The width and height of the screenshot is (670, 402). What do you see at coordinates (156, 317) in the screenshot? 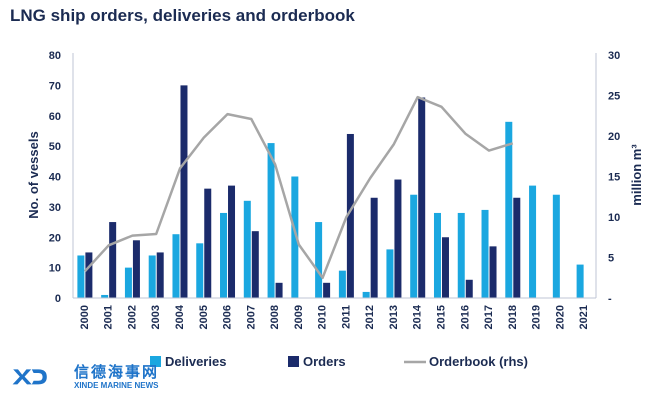
I see `x-tick-label: 2003` at bounding box center [156, 317].